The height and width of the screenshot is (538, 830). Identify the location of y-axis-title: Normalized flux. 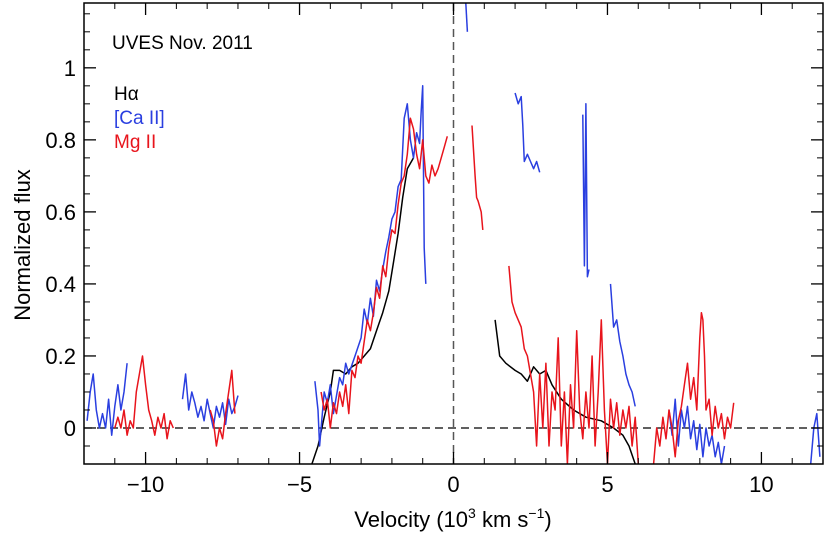
(22, 245).